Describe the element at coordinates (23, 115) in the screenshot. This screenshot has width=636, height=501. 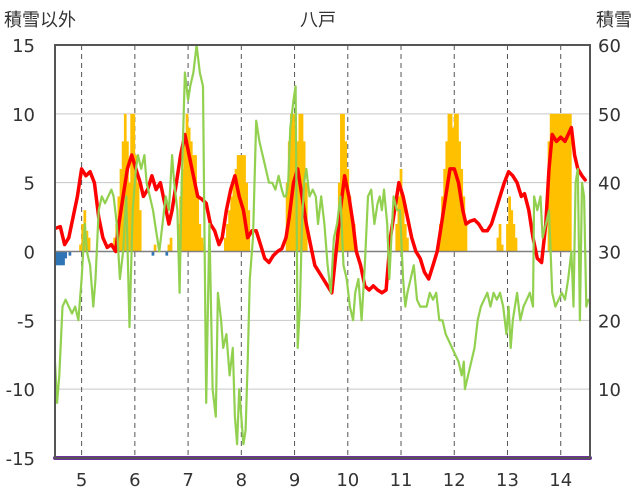
I see `y-left-tick-label: 10` at that location.